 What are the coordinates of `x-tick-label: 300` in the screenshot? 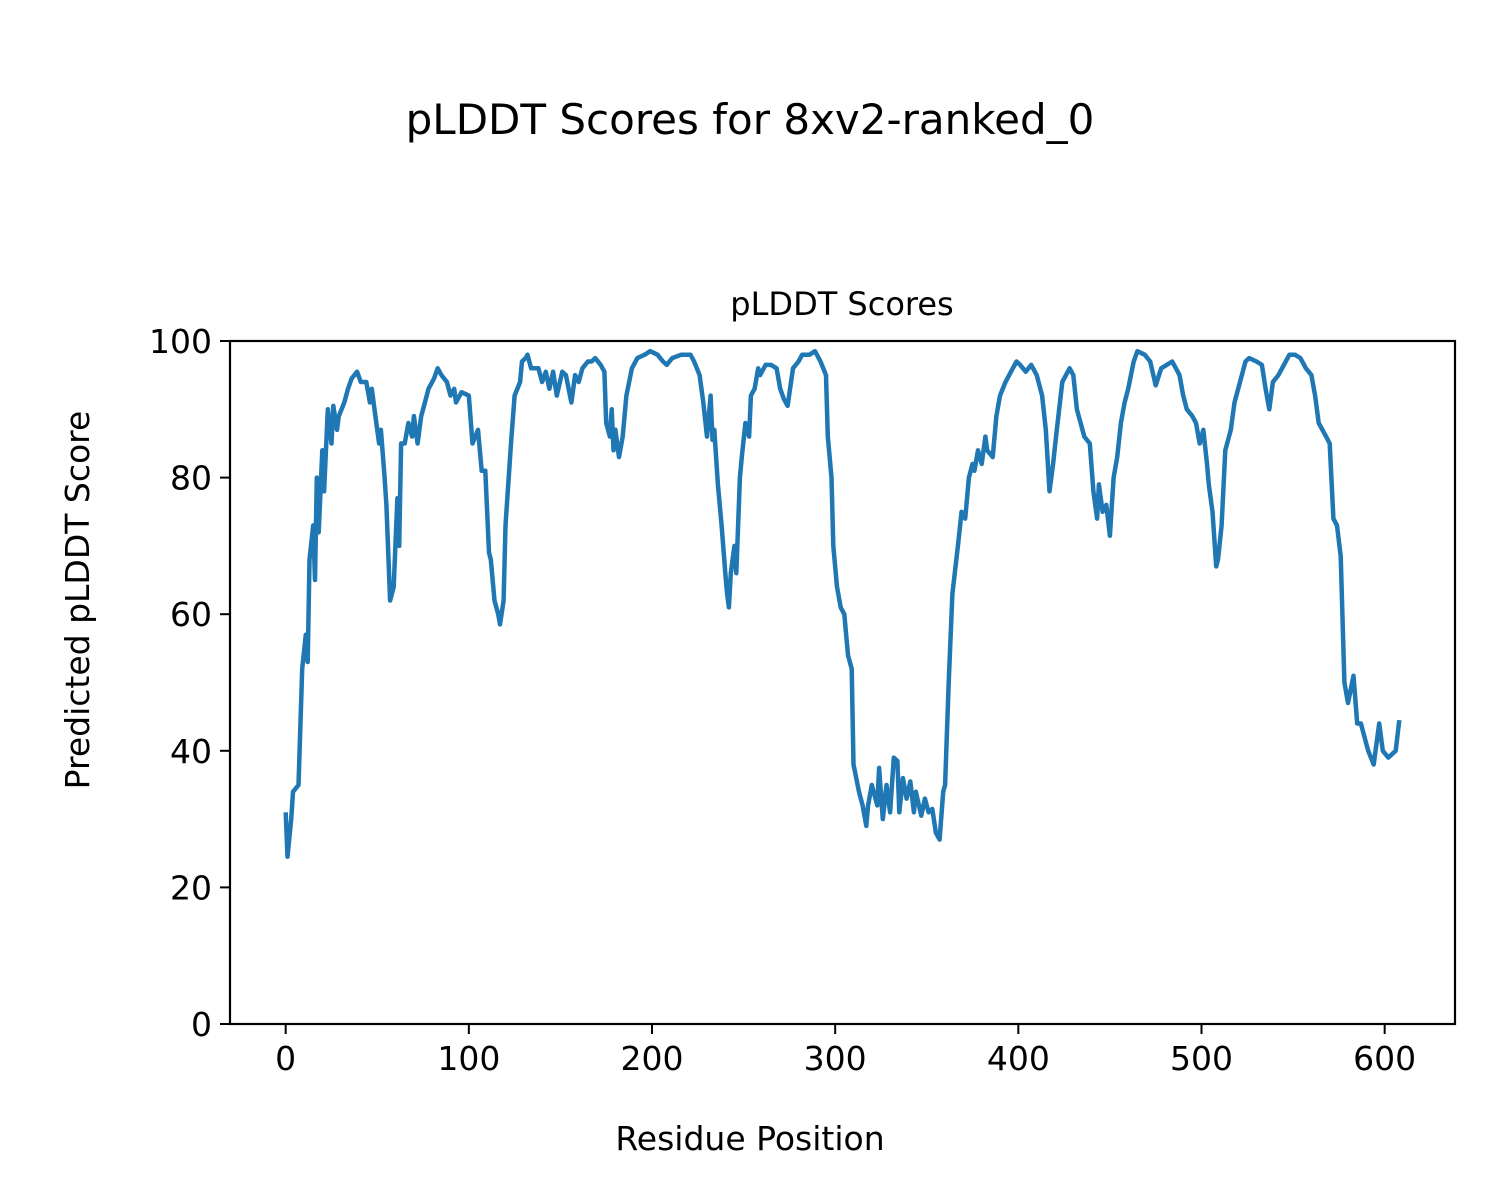 It's located at (835, 1058).